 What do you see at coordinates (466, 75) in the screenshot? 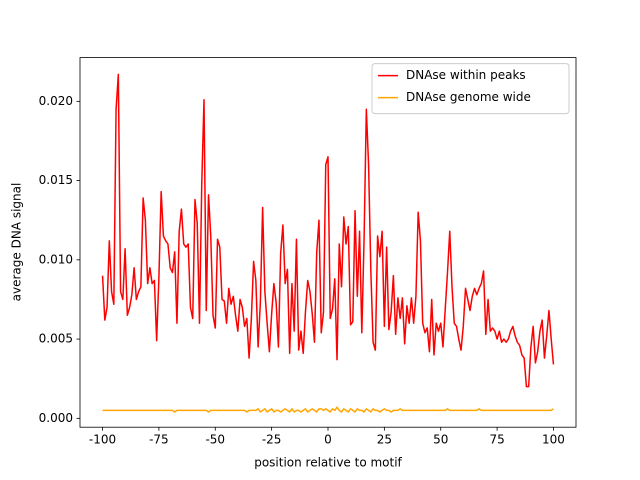
I see `legend-label: DNAse within peaks` at bounding box center [466, 75].